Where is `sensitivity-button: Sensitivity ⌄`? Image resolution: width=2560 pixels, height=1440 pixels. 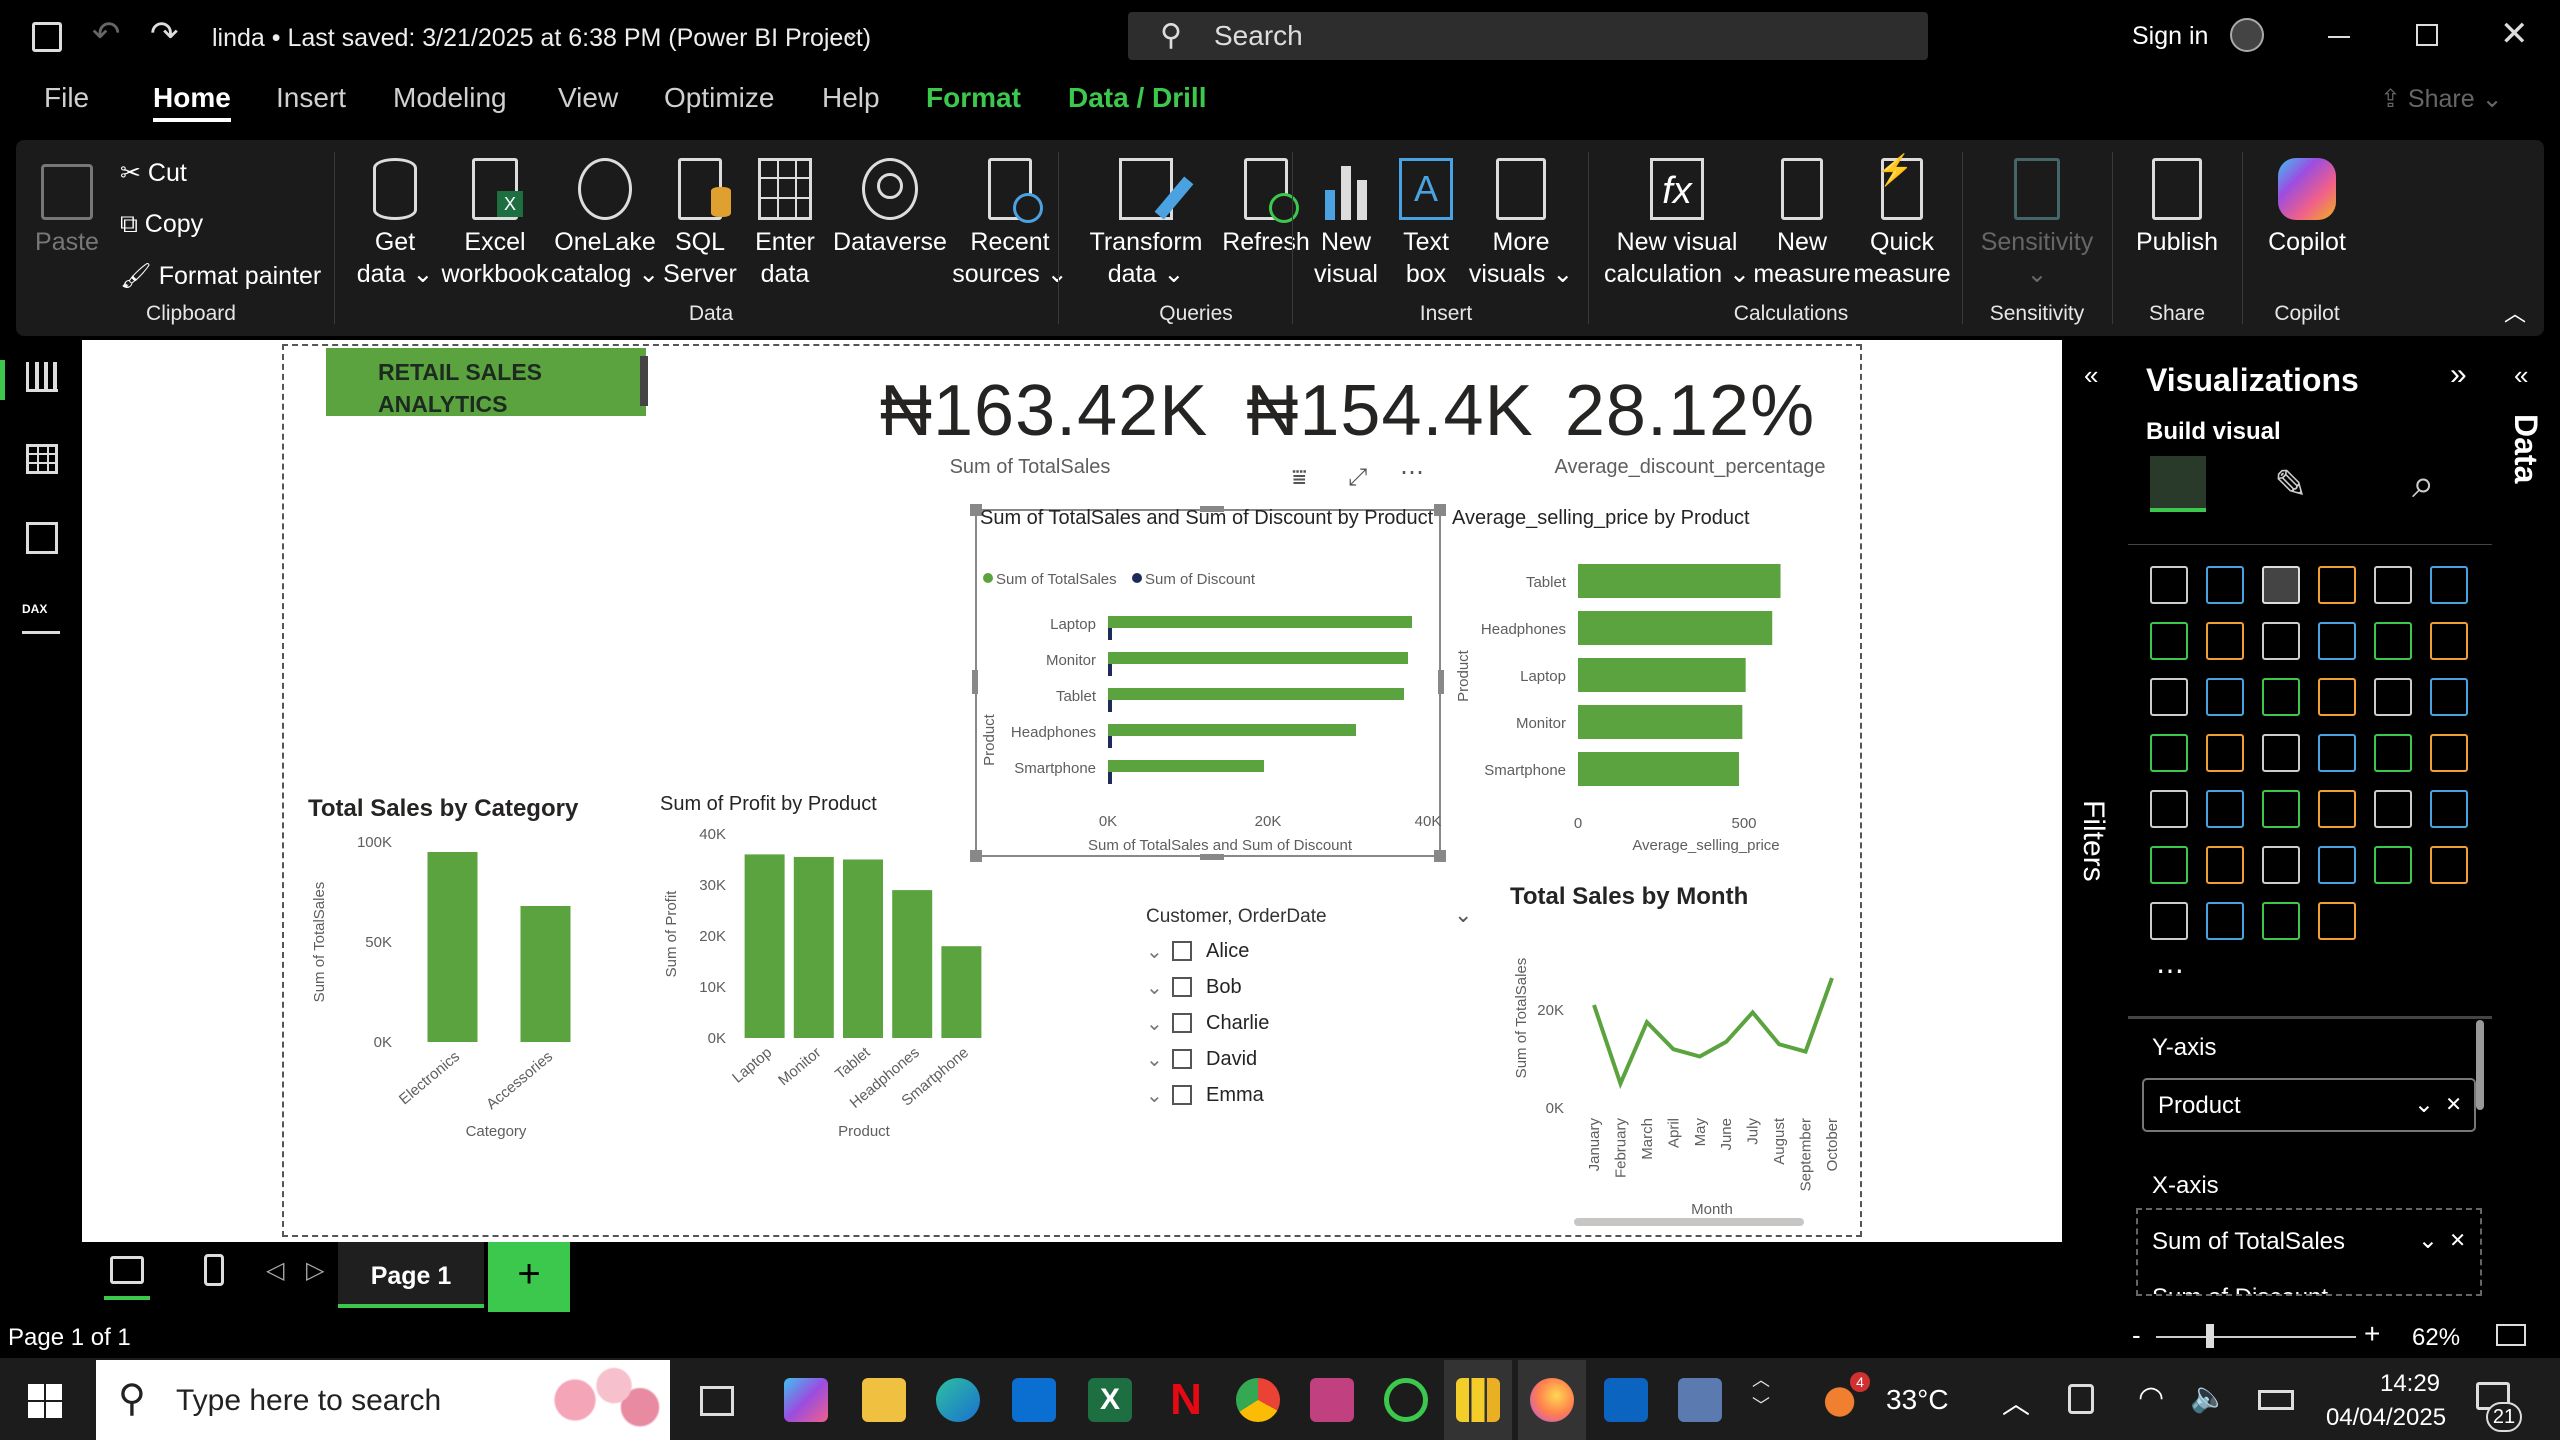 sensitivity-button: Sensitivity ⌄ is located at coordinates (2037, 220).